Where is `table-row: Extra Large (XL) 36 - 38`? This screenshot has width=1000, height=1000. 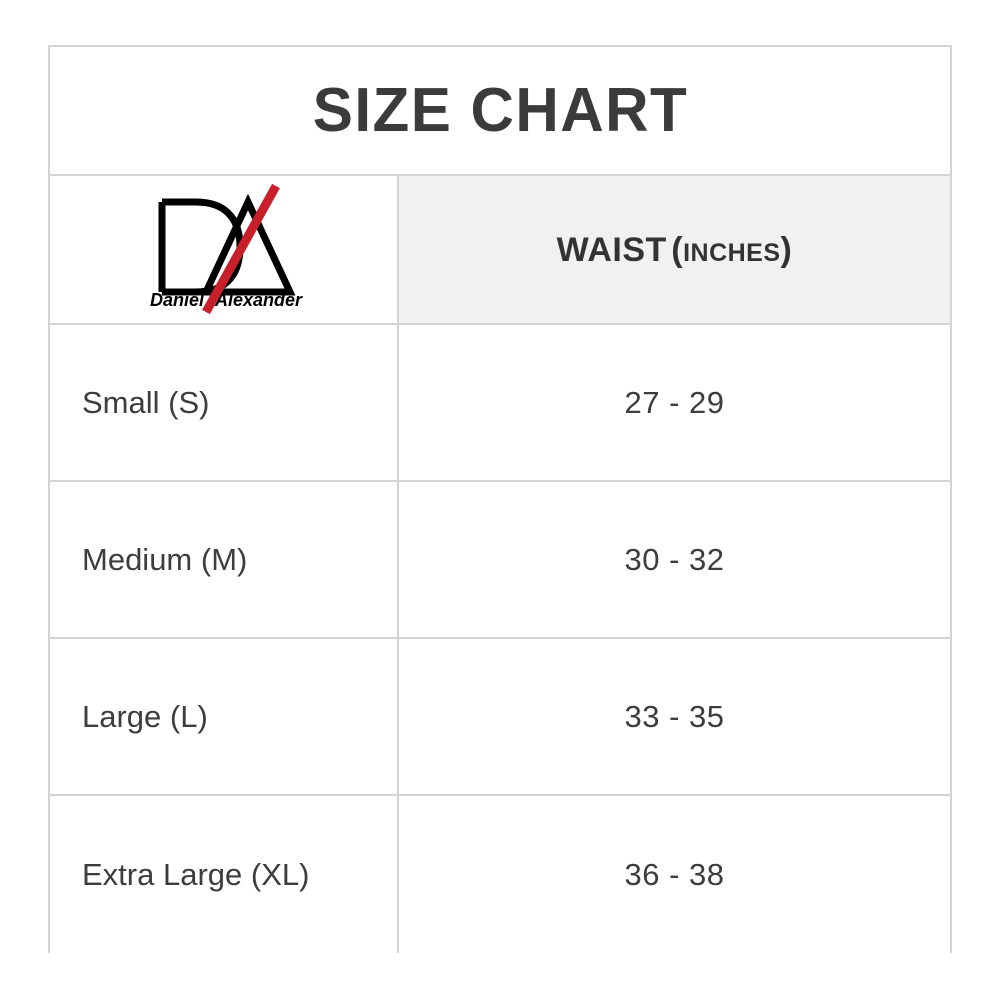 table-row: Extra Large (XL) 36 - 38 is located at coordinates (500, 874).